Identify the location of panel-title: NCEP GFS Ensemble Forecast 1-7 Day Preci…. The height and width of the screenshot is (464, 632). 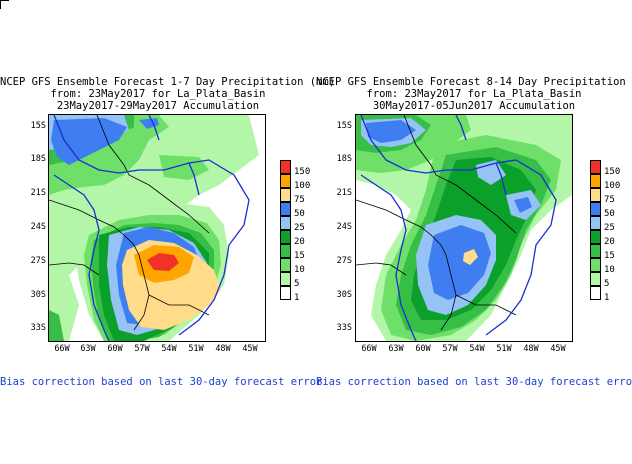
(168, 82).